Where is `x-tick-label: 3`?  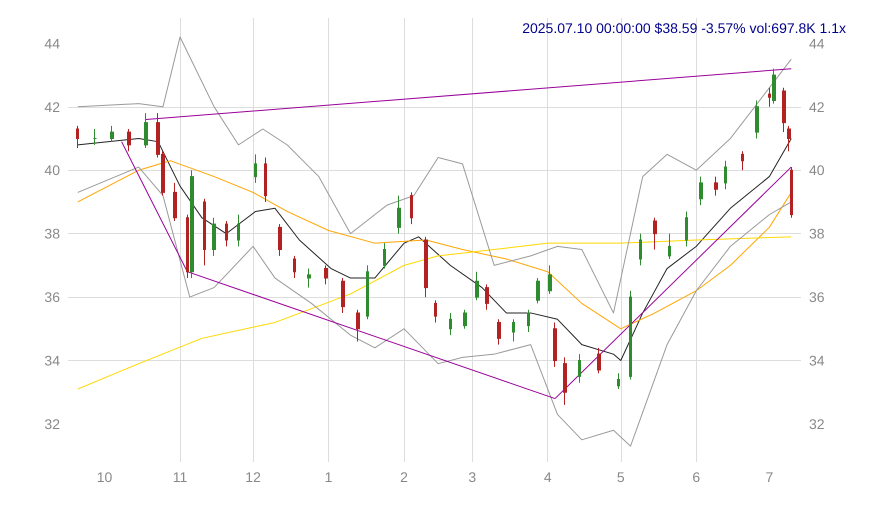 x-tick-label: 3 is located at coordinates (472, 477).